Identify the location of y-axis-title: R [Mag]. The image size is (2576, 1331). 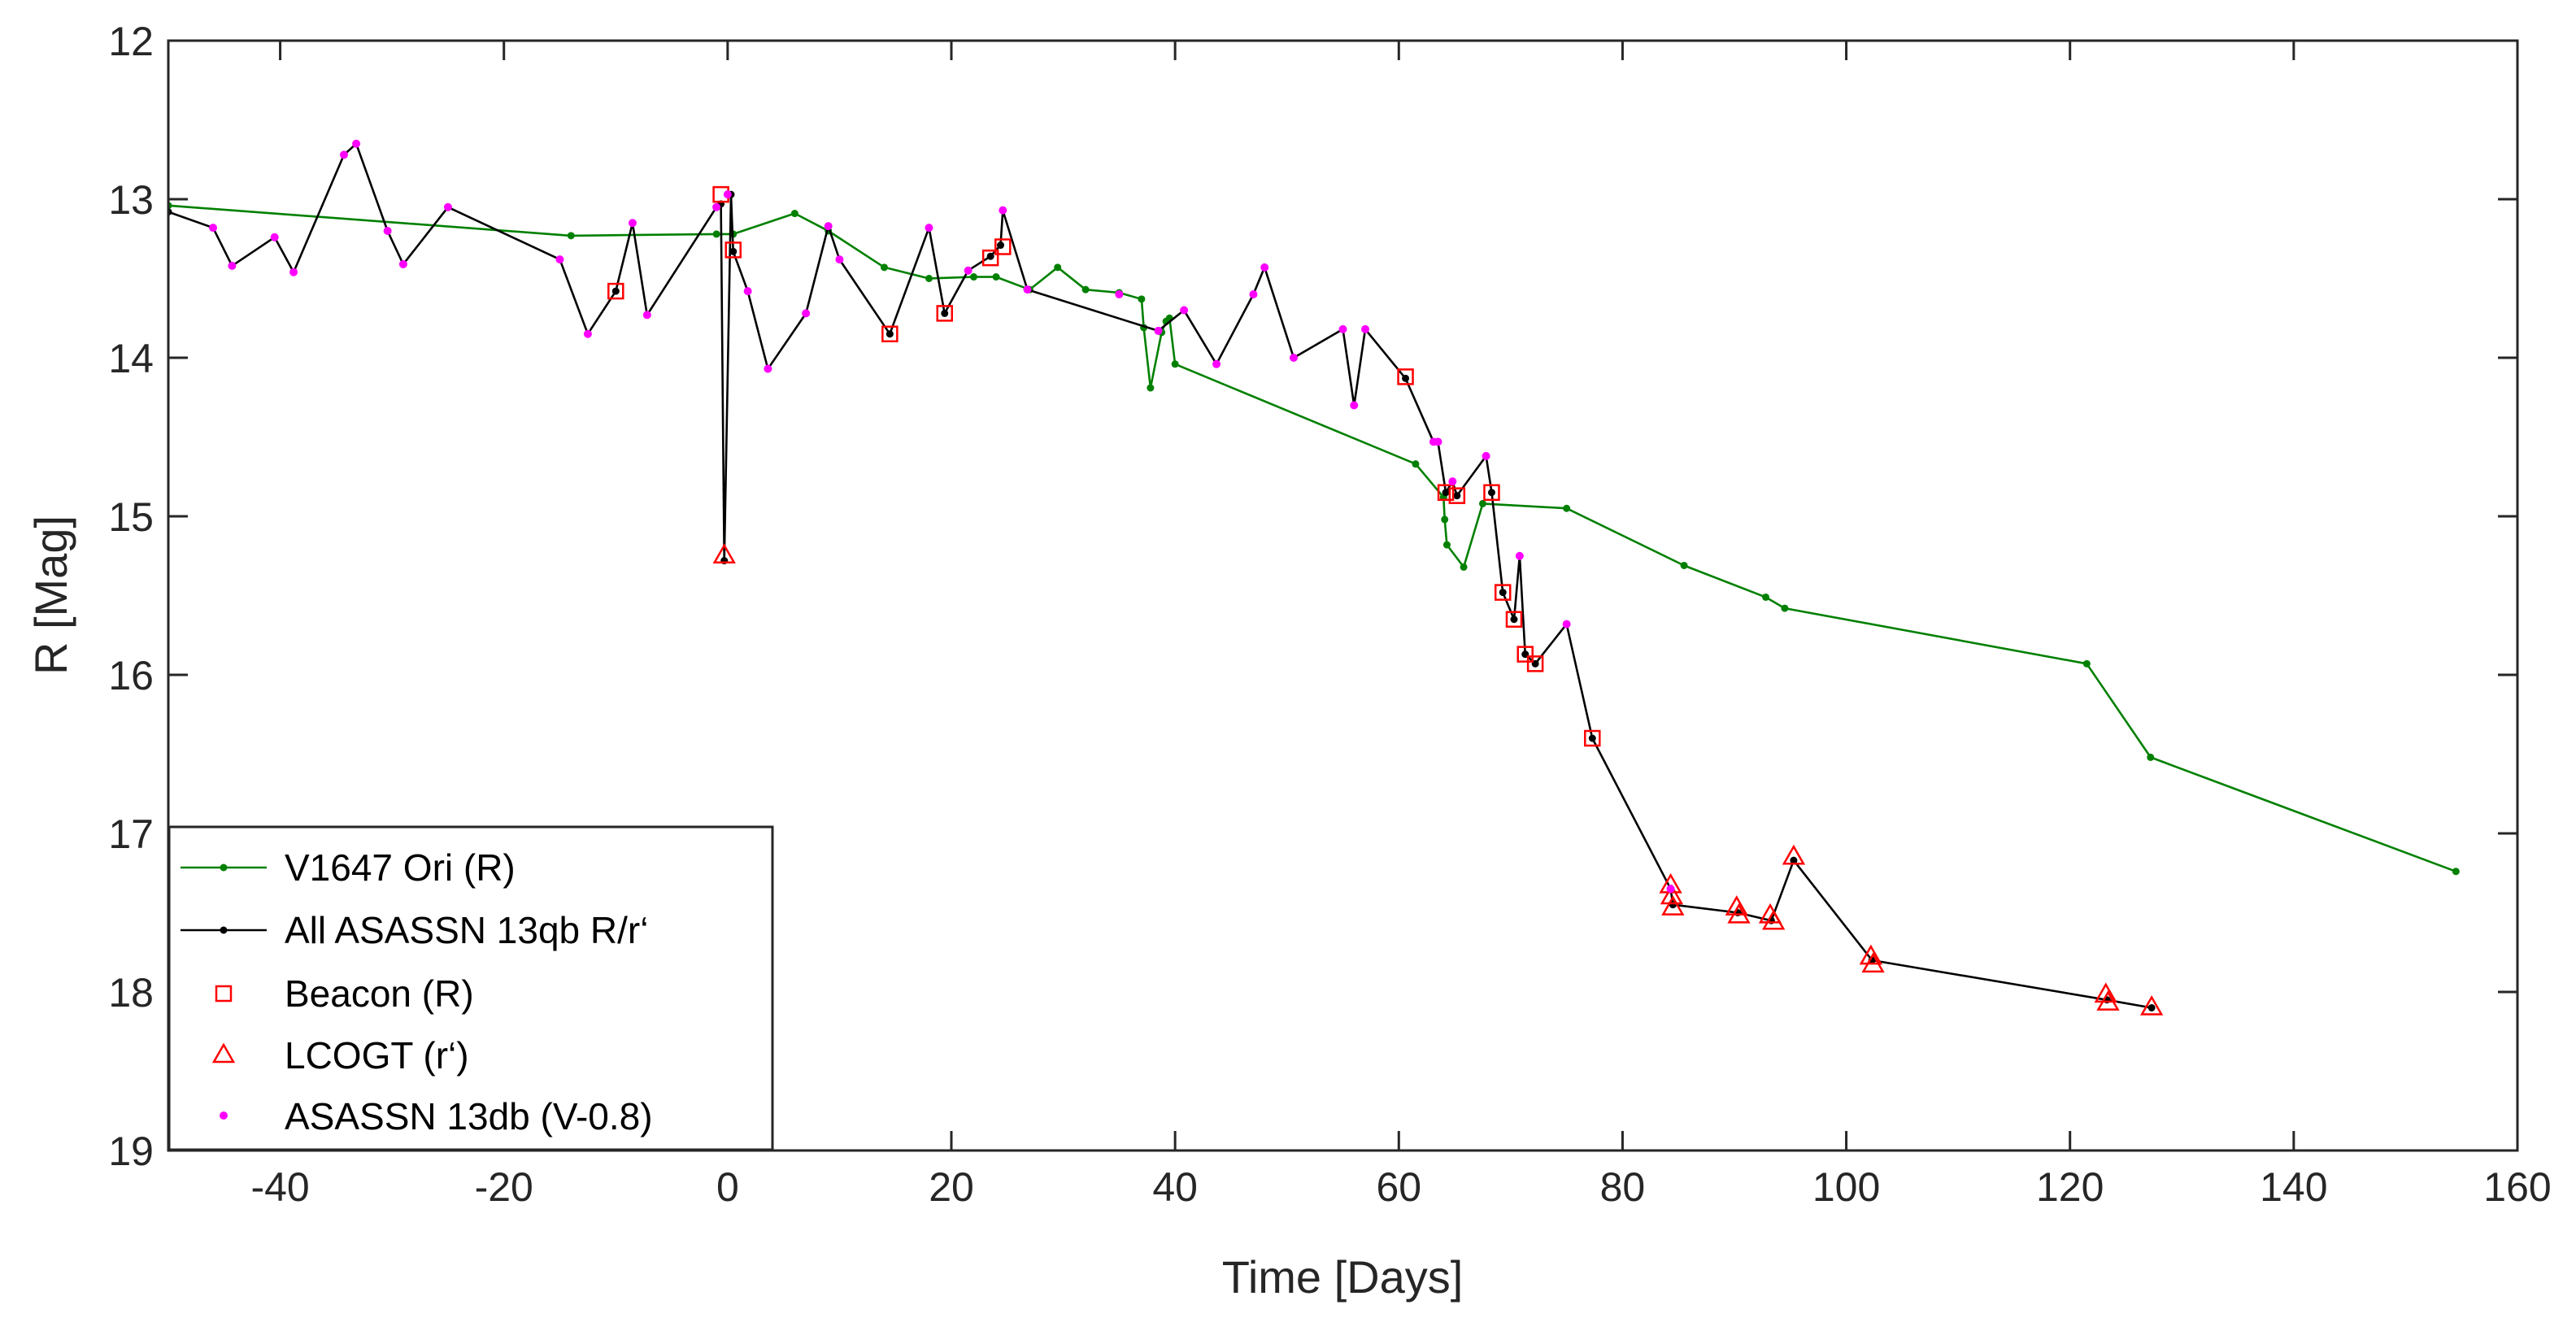
(51, 595).